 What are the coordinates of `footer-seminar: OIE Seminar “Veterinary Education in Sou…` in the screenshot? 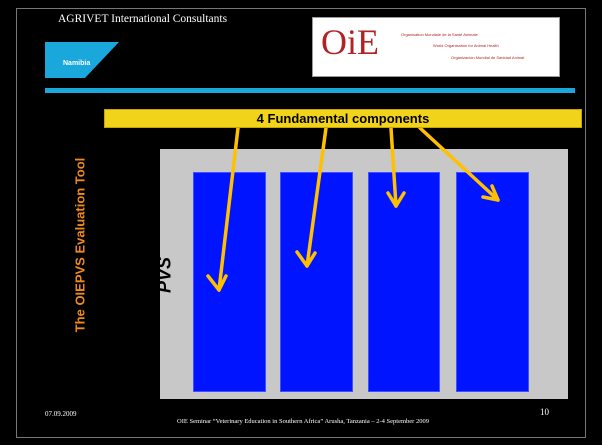 It's located at (303, 421).